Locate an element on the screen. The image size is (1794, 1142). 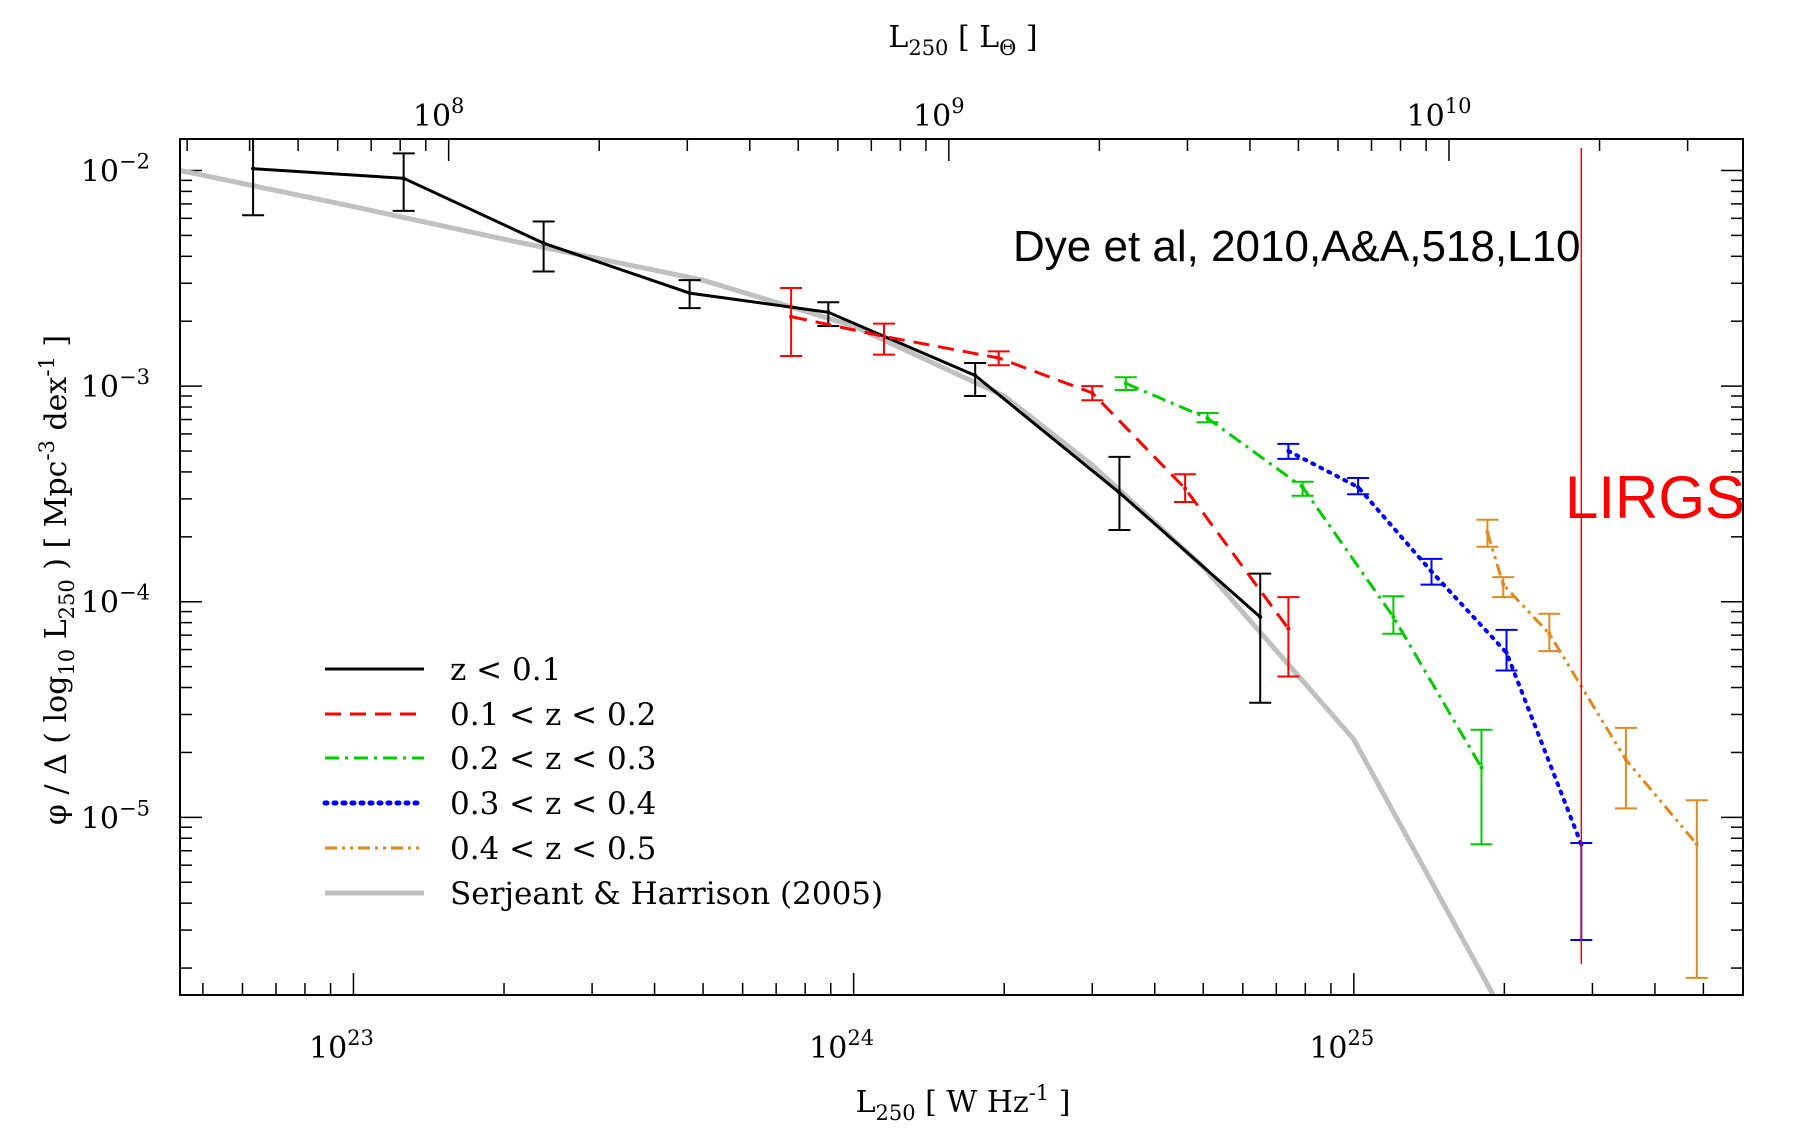
top-tick-label: 10⁹ is located at coordinates (939, 114).